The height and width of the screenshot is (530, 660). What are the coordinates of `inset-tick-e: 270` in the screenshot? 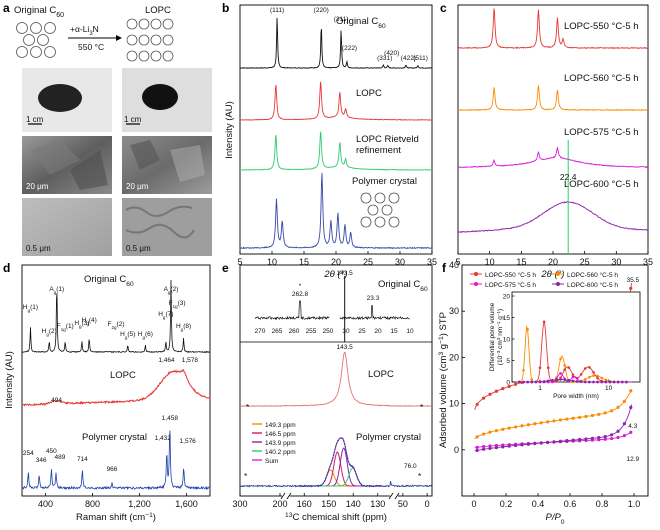 It's located at (260, 331).